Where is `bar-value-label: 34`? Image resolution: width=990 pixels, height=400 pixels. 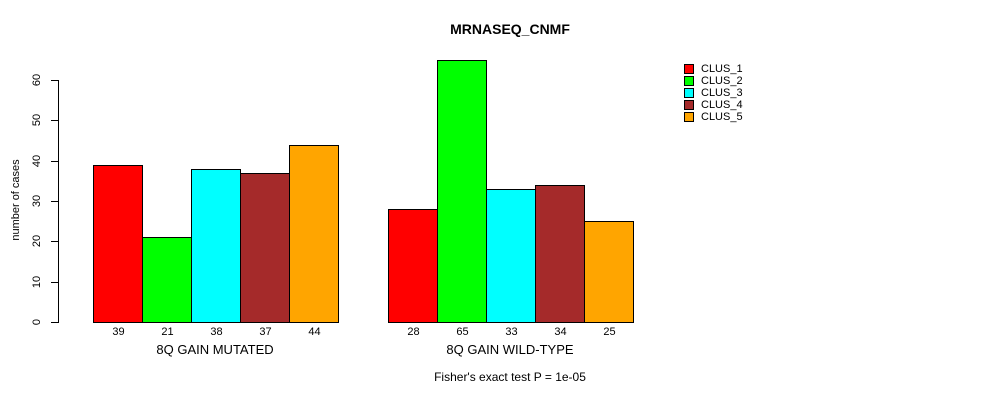
bar-value-label: 34 is located at coordinates (560, 332).